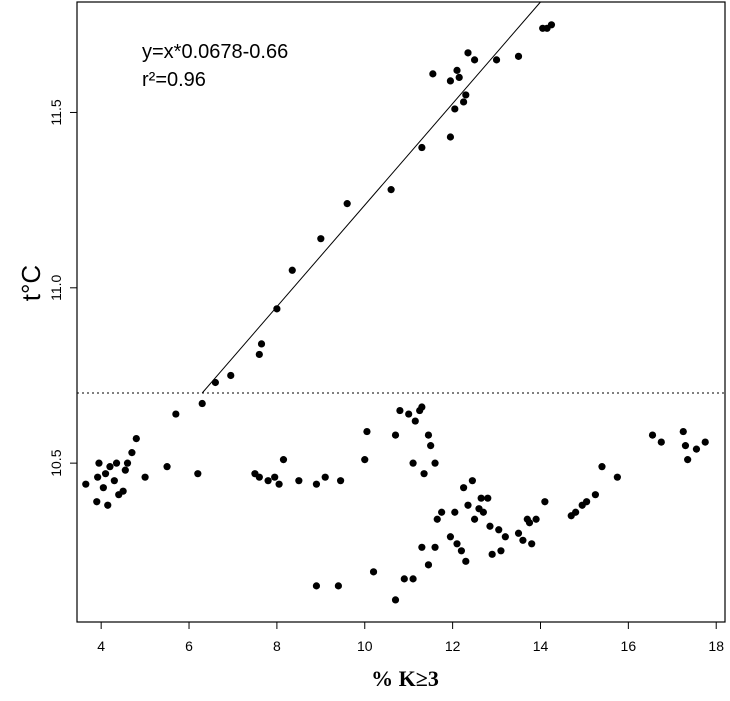 The image size is (730, 701). Describe the element at coordinates (365, 646) in the screenshot. I see `x-tick-label: 10` at that location.